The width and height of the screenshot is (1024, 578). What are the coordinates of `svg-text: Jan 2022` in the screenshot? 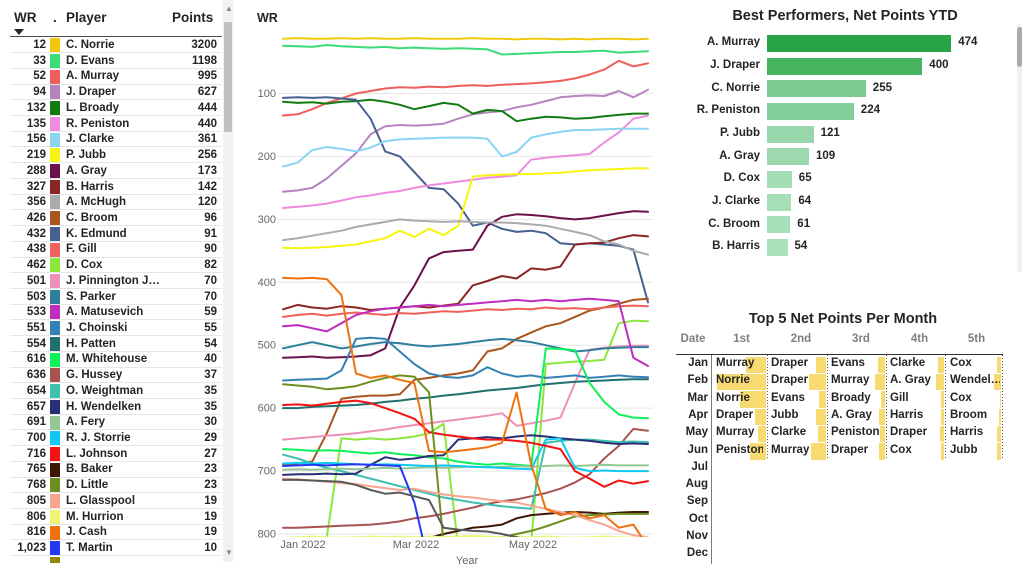 It's located at (302, 545).